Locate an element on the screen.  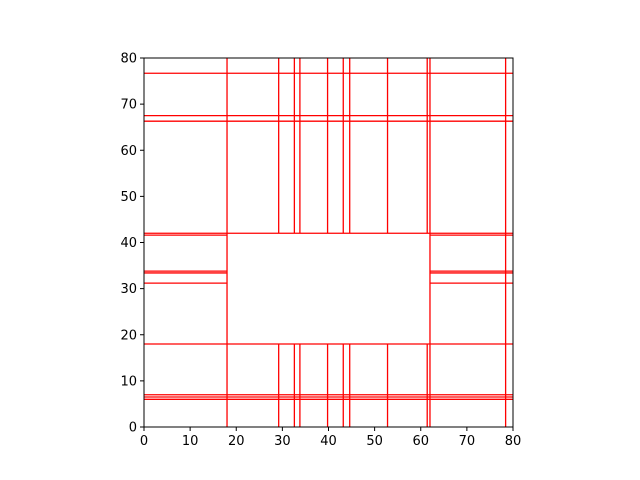
x-tick-label: 60 is located at coordinates (420, 441).